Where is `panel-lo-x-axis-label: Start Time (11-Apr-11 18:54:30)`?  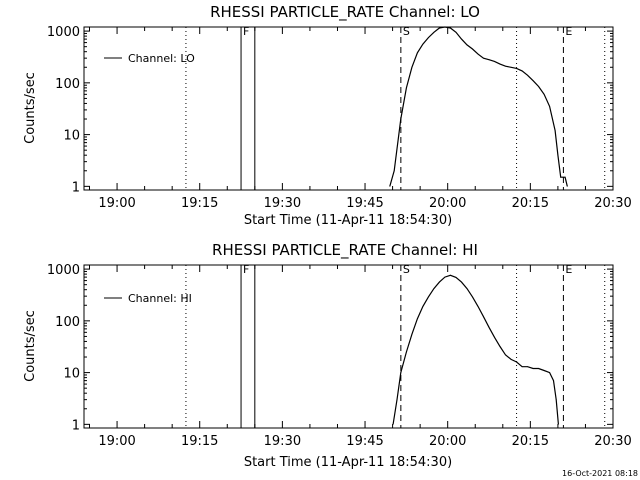 panel-lo-x-axis-label: Start Time (11-Apr-11 18:54:30) is located at coordinates (348, 220).